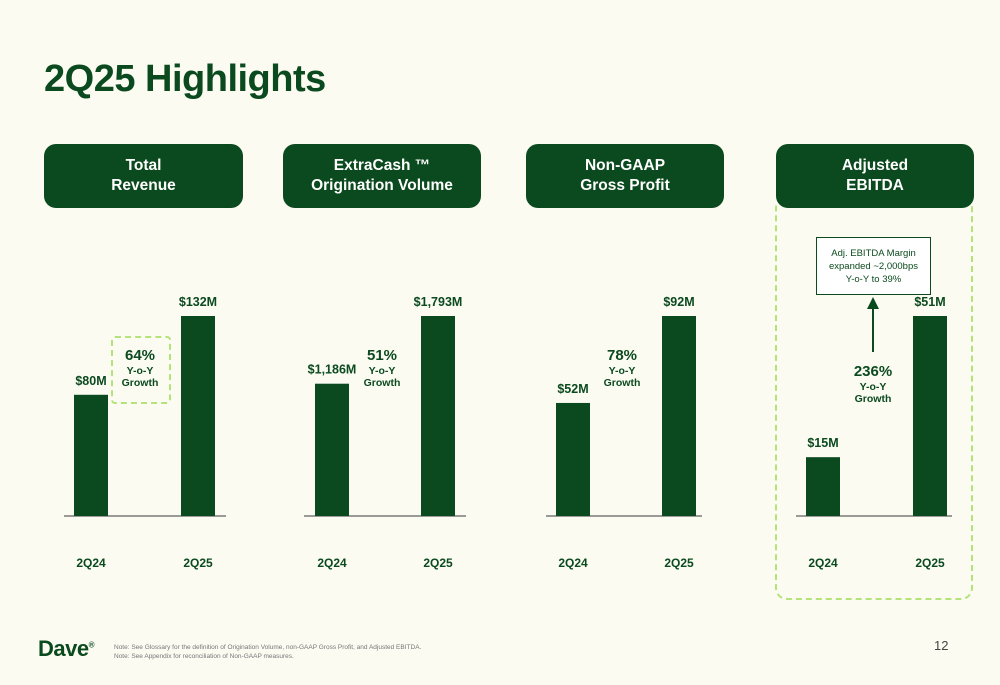 The height and width of the screenshot is (685, 1000). What do you see at coordinates (941, 645) in the screenshot?
I see `page-number: 12` at bounding box center [941, 645].